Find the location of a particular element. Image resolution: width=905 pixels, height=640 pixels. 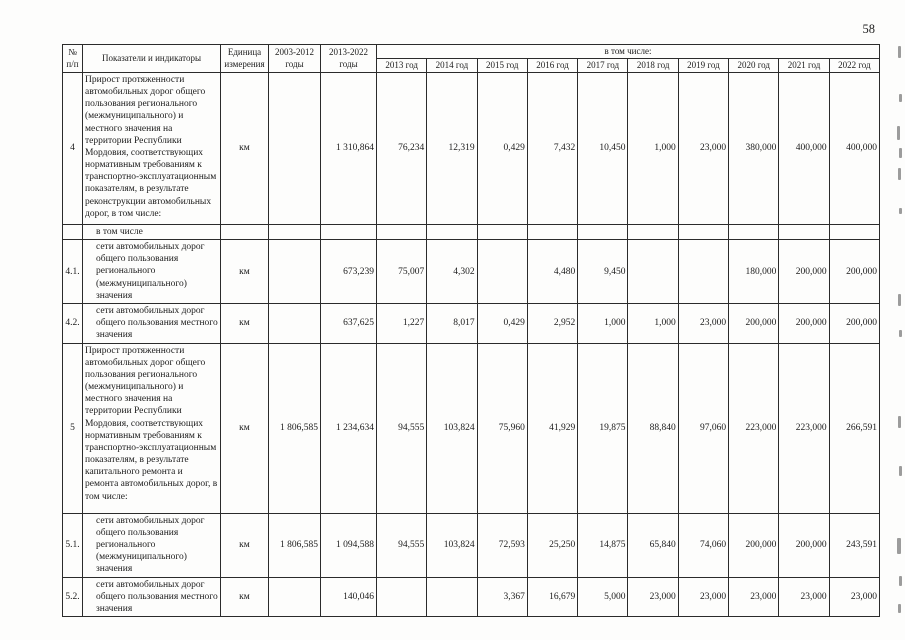

year-value-cell: 74,060 is located at coordinates (703, 545).